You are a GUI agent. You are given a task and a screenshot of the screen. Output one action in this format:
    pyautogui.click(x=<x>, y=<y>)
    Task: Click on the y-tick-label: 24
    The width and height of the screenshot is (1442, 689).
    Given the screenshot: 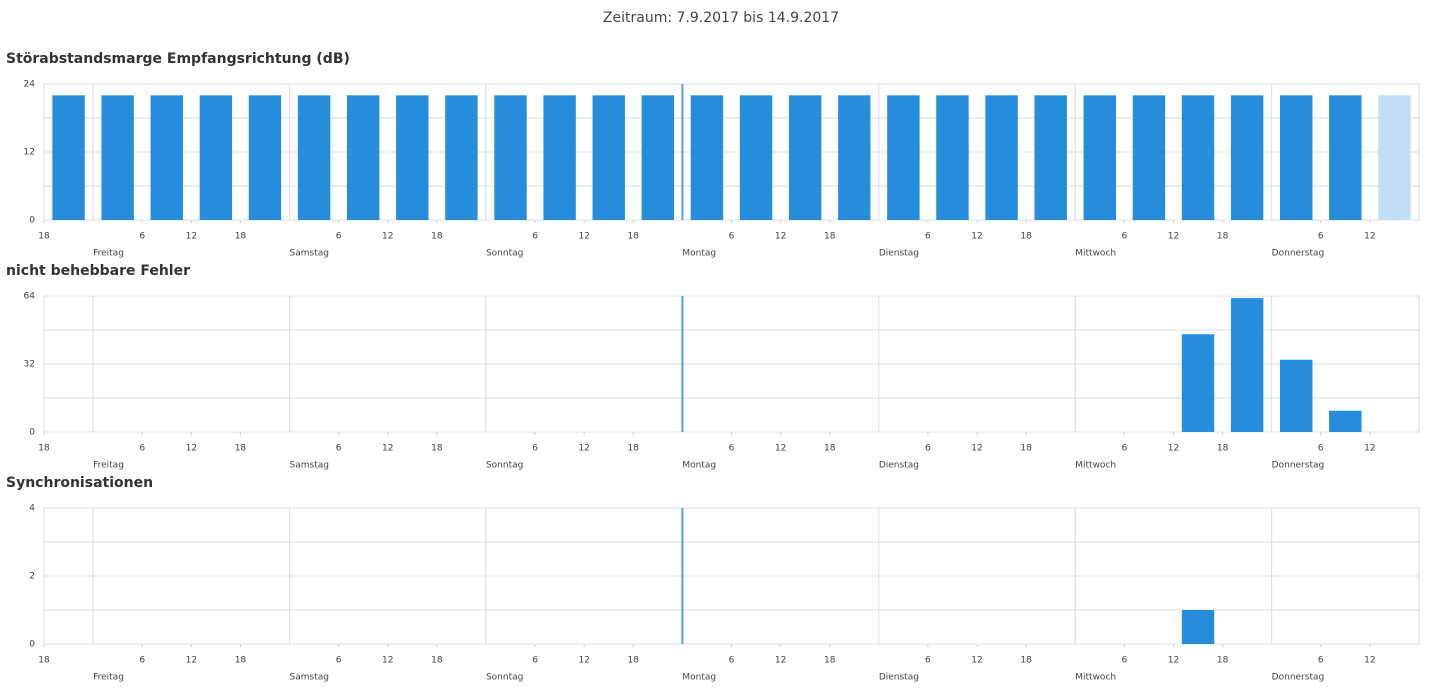 What is the action you would take?
    pyautogui.click(x=30, y=85)
    